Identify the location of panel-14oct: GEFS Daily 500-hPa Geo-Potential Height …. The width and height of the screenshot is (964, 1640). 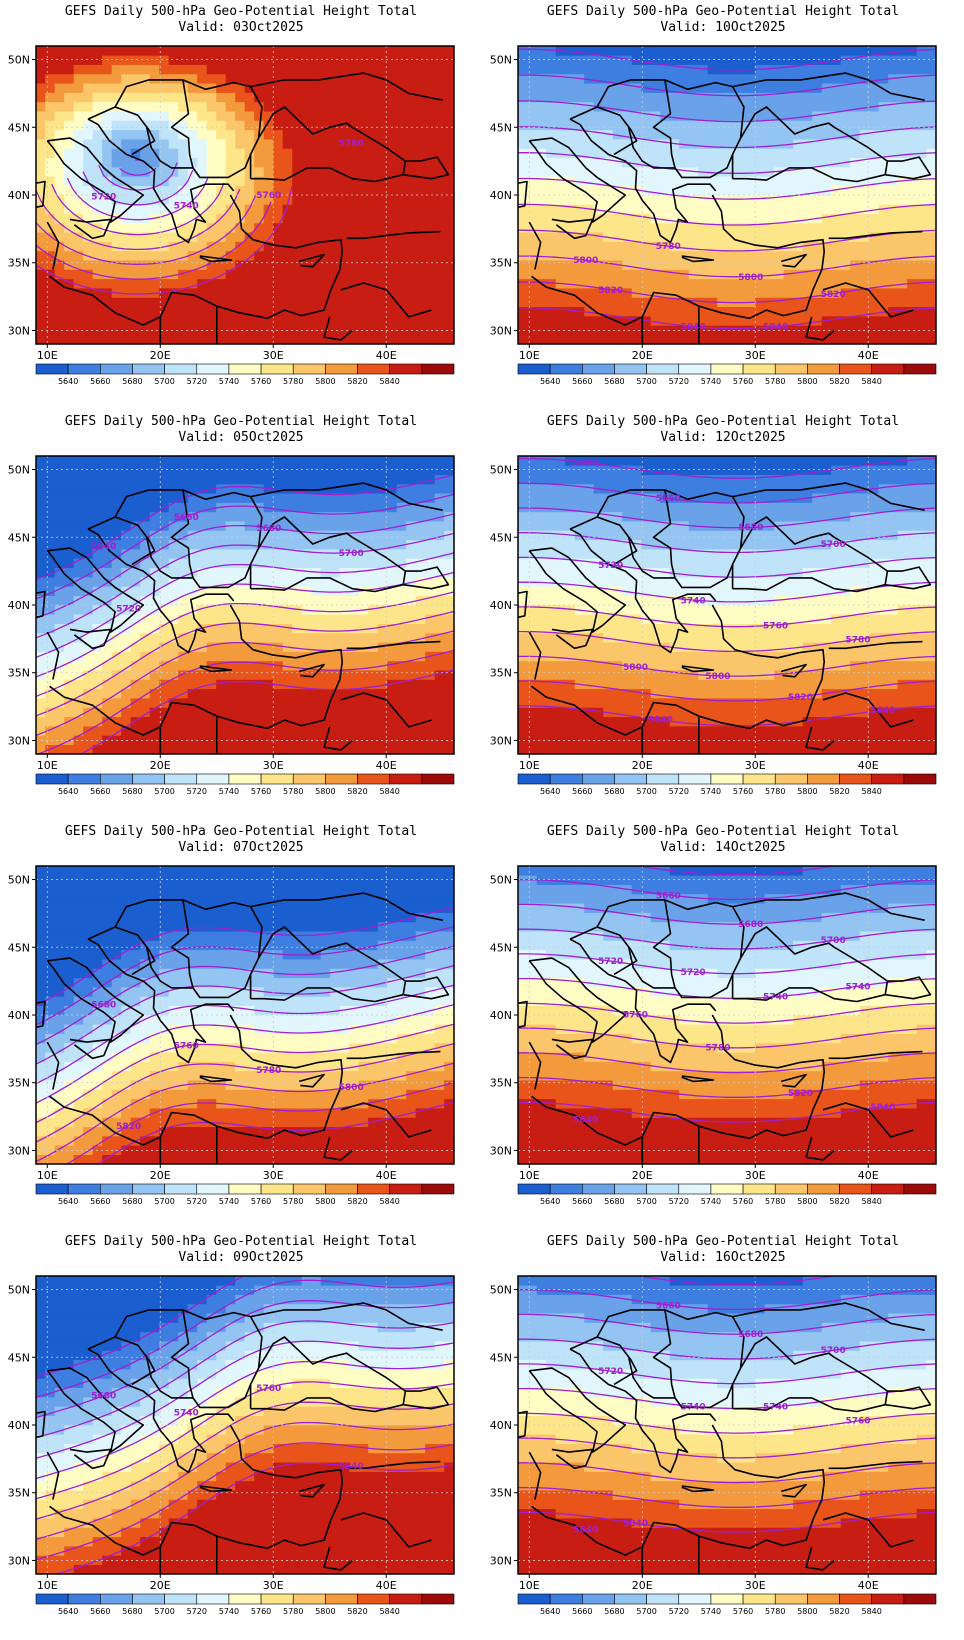
(723, 1025).